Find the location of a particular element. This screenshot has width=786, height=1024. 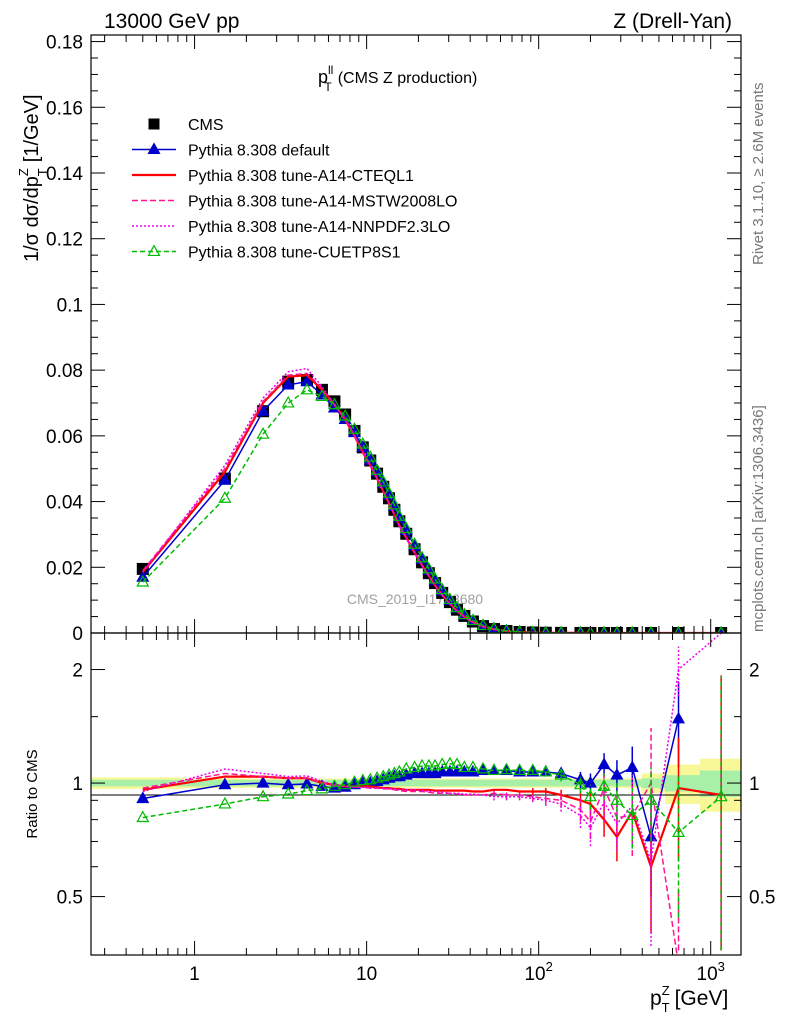

ratio-y-tick-label: 0.5 is located at coordinates (70, 898).